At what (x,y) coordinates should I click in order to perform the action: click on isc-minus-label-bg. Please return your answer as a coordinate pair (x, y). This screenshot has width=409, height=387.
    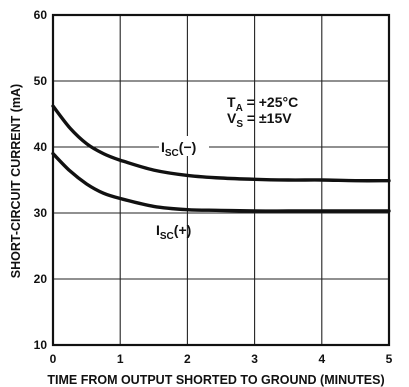
    Looking at the image, I should click on (184, 146).